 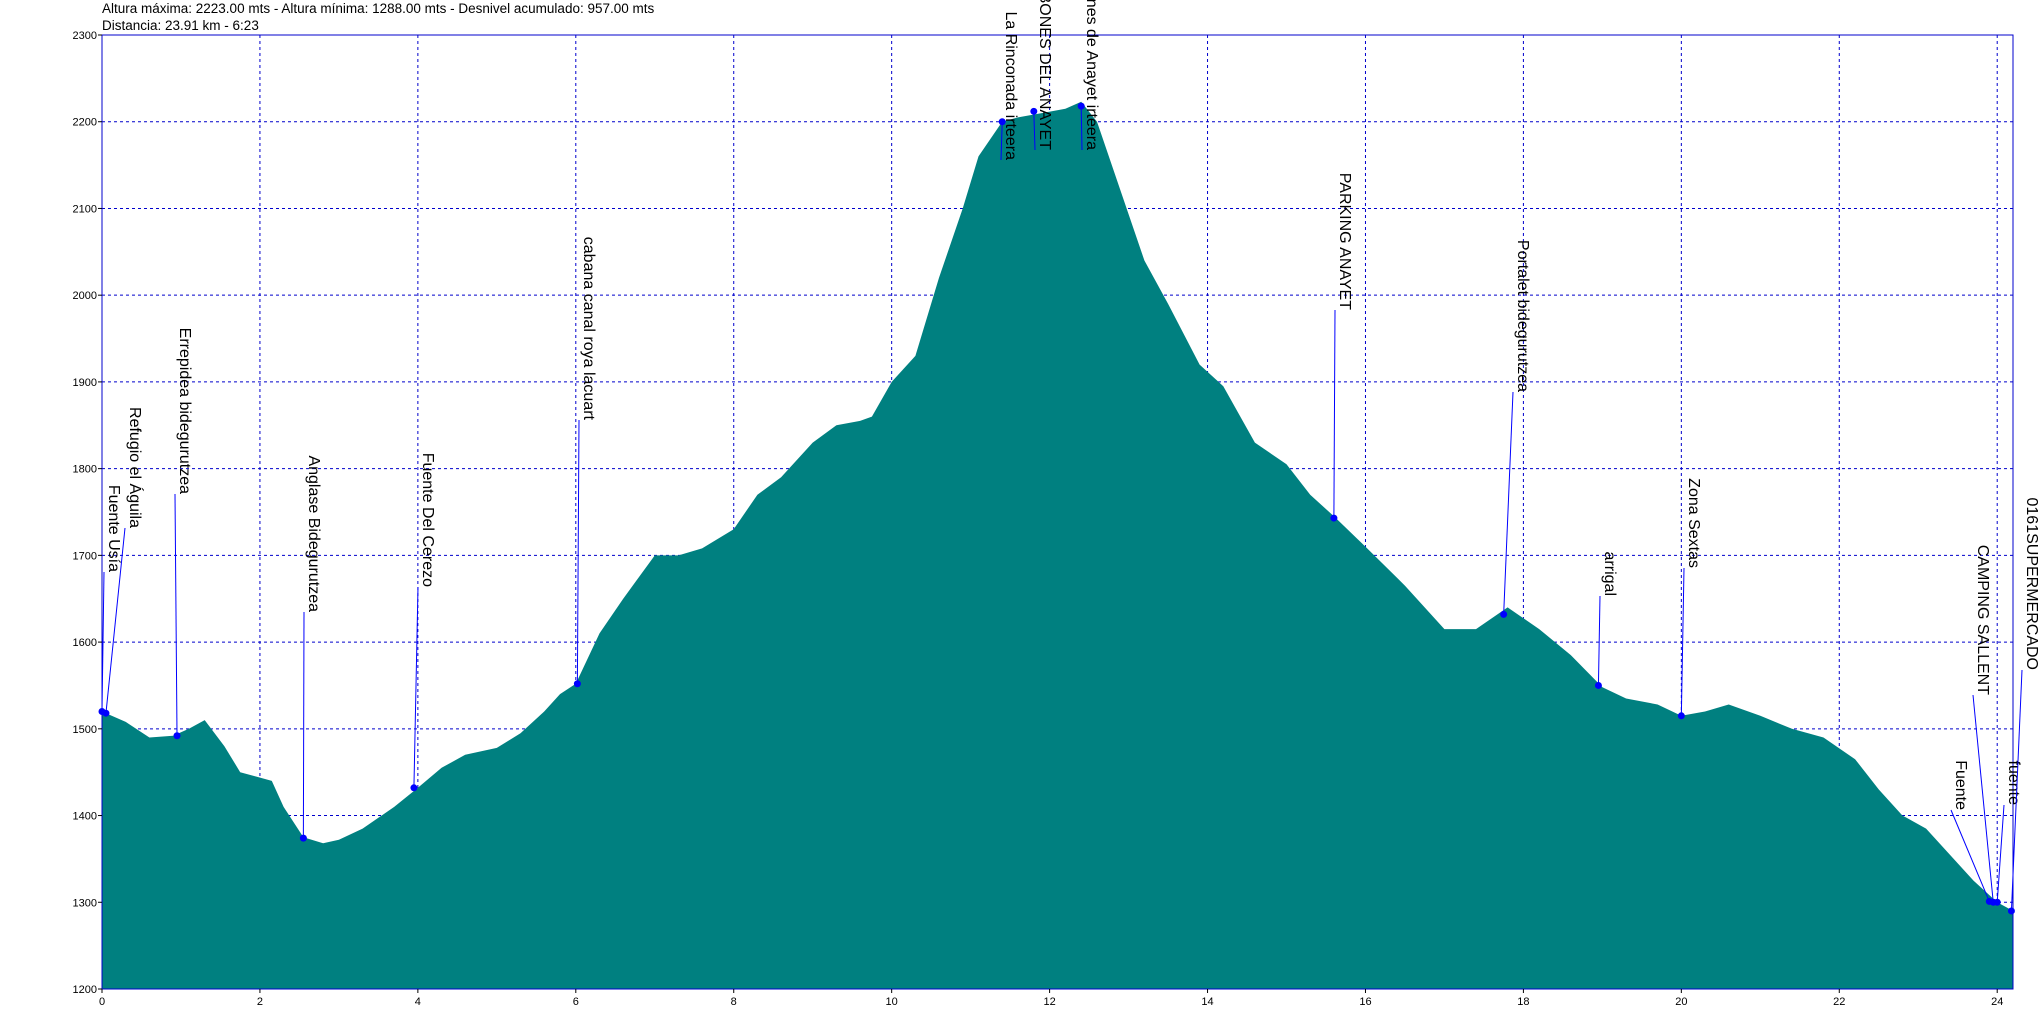 What do you see at coordinates (1522, 316) in the screenshot?
I see `waypoint-label: Portalet bidegurutzea` at bounding box center [1522, 316].